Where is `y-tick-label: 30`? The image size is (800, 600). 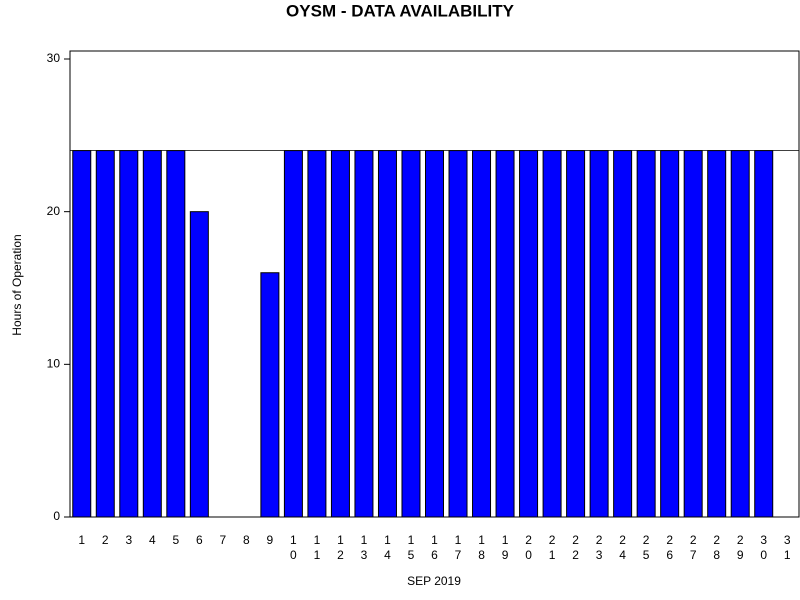 y-tick-label: 30 is located at coordinates (54, 58).